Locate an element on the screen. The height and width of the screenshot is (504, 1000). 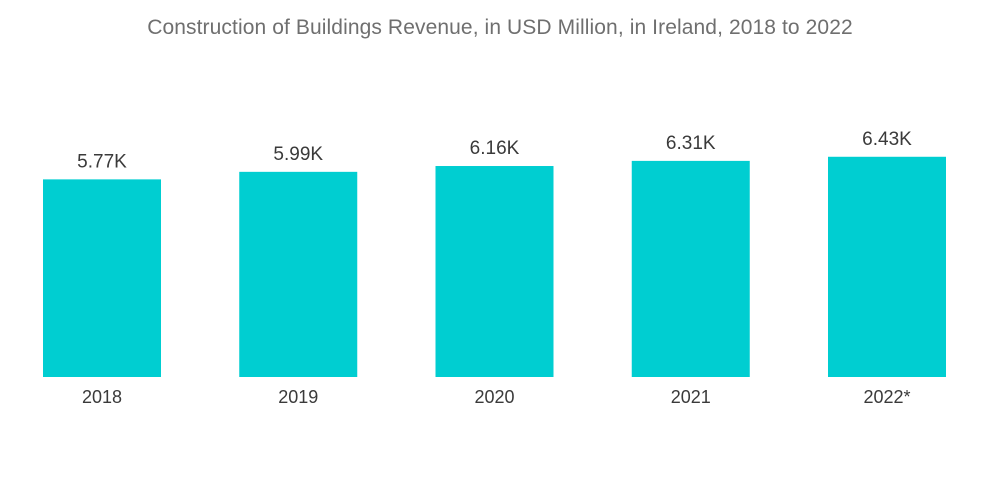
bar-2018 is located at coordinates (102, 278).